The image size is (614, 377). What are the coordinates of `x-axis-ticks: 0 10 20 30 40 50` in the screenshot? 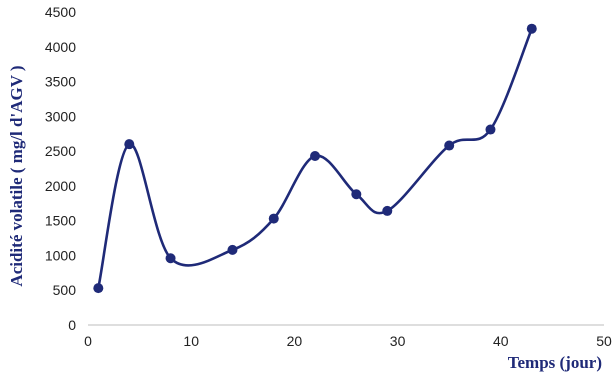 It's located at (348, 341).